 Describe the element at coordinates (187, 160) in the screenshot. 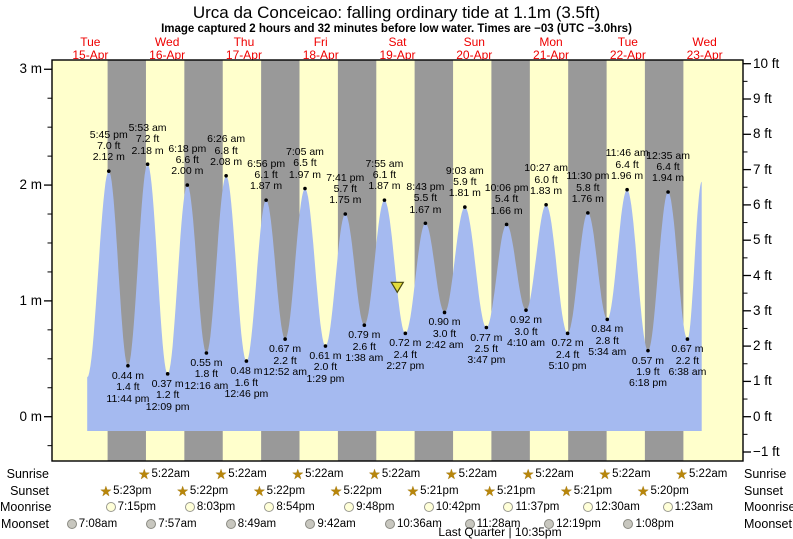

I see `tide-high-label: 6:18 pm 6.6 ft 2.00 m` at that location.